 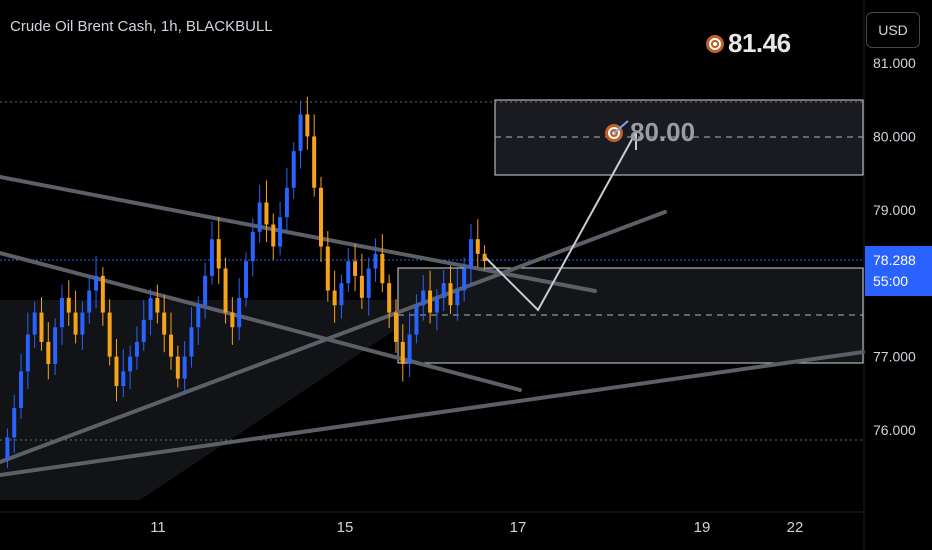 What do you see at coordinates (702, 527) in the screenshot?
I see `x-tick-label: 19` at bounding box center [702, 527].